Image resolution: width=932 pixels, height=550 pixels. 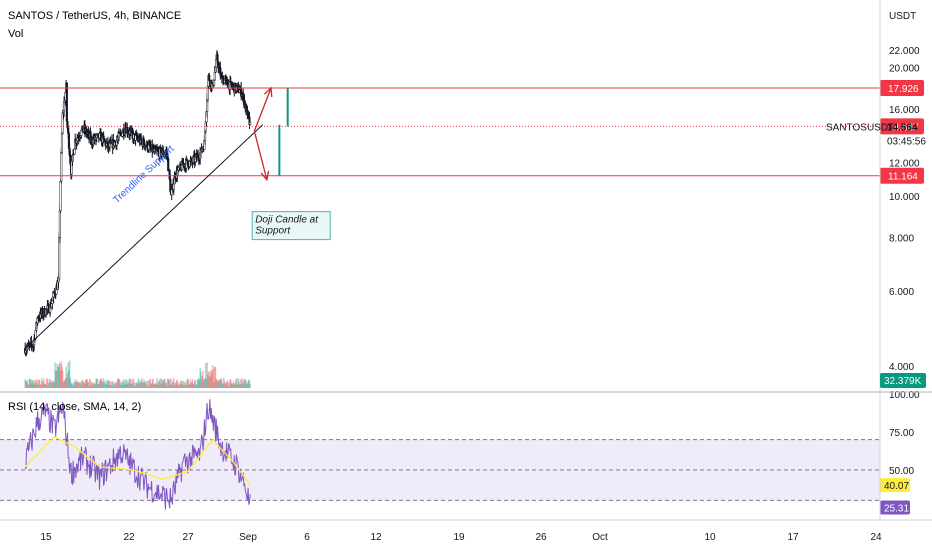 I want to click on rsi-value-tag: 25.31, so click(x=895, y=507).